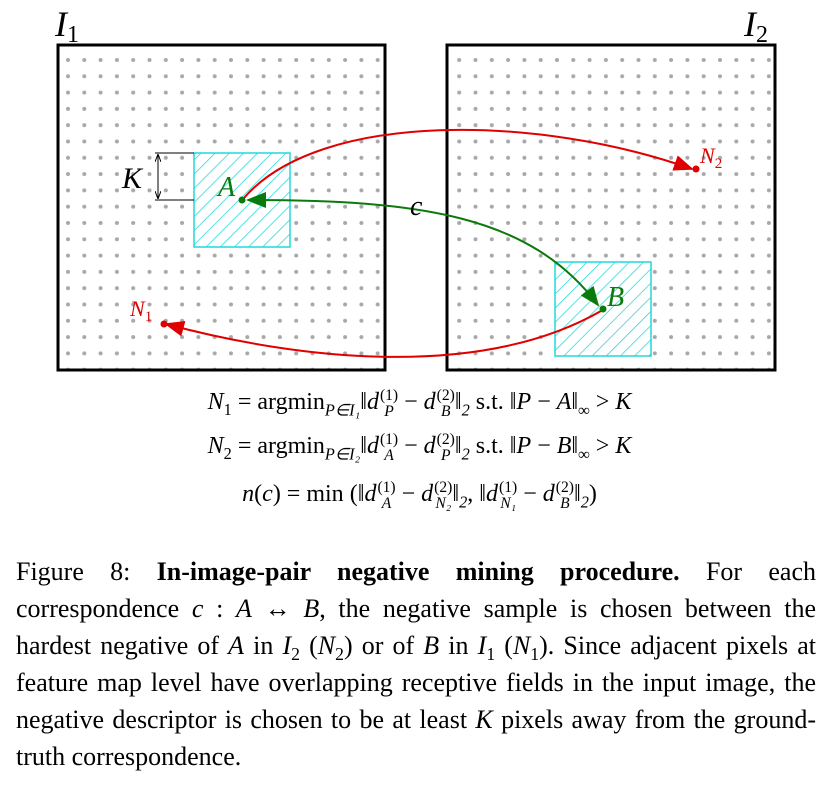  What do you see at coordinates (710, 157) in the screenshot?
I see `n2-label: N2` at bounding box center [710, 157].